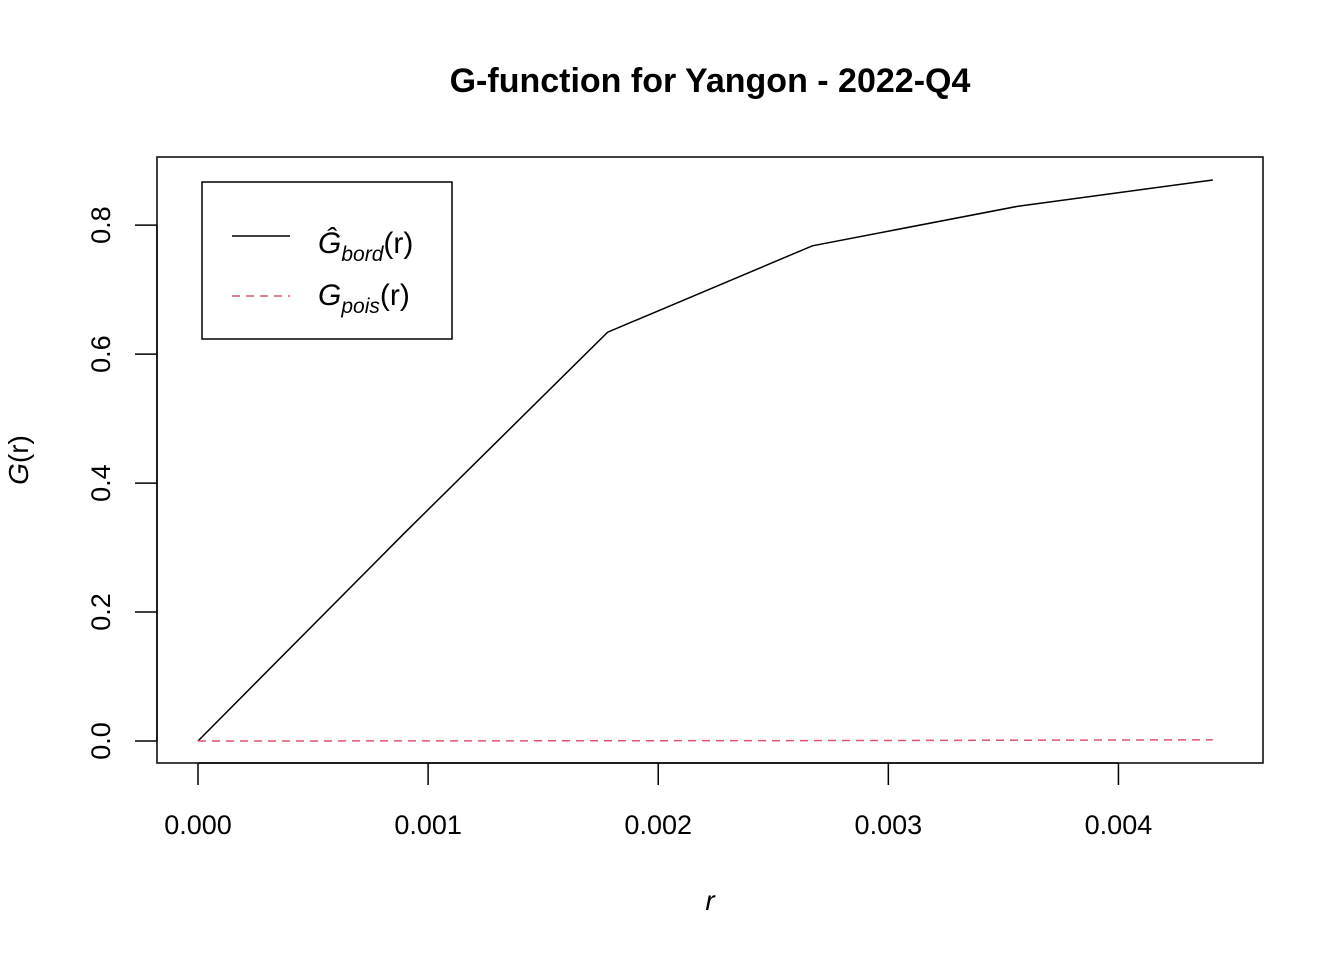 The height and width of the screenshot is (960, 1344). I want to click on legend-g-bord-main: Ĝ, so click(329, 243).